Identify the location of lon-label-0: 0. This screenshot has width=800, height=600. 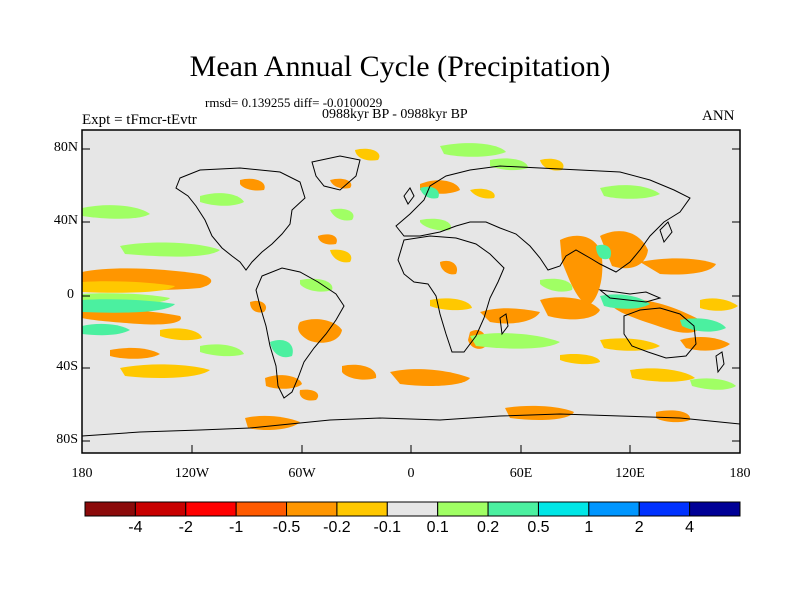
(411, 473).